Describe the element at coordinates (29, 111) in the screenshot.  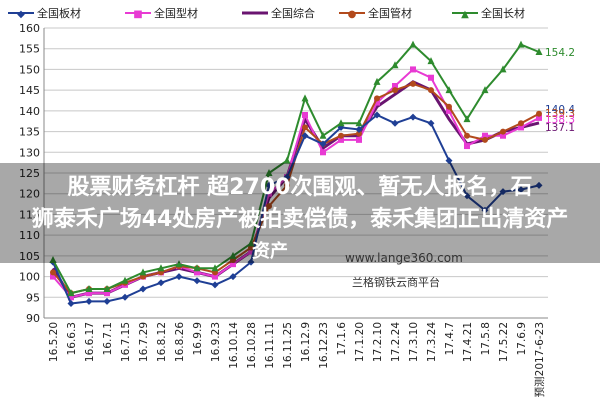
I see `y-tick-label: 140` at that location.